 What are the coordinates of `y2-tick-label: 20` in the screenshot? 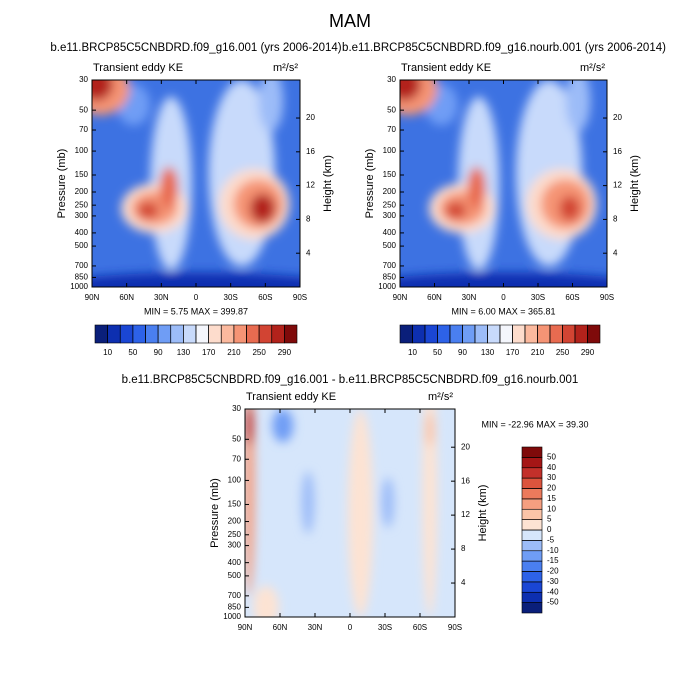 It's located at (617, 117).